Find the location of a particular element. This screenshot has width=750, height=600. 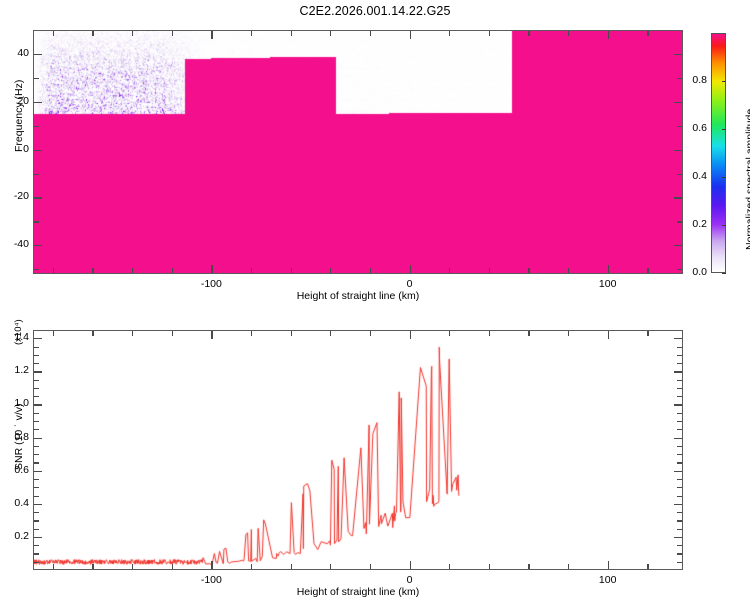

spectrogram-xaxis-title: Height of straight line (km) is located at coordinates (358, 296).